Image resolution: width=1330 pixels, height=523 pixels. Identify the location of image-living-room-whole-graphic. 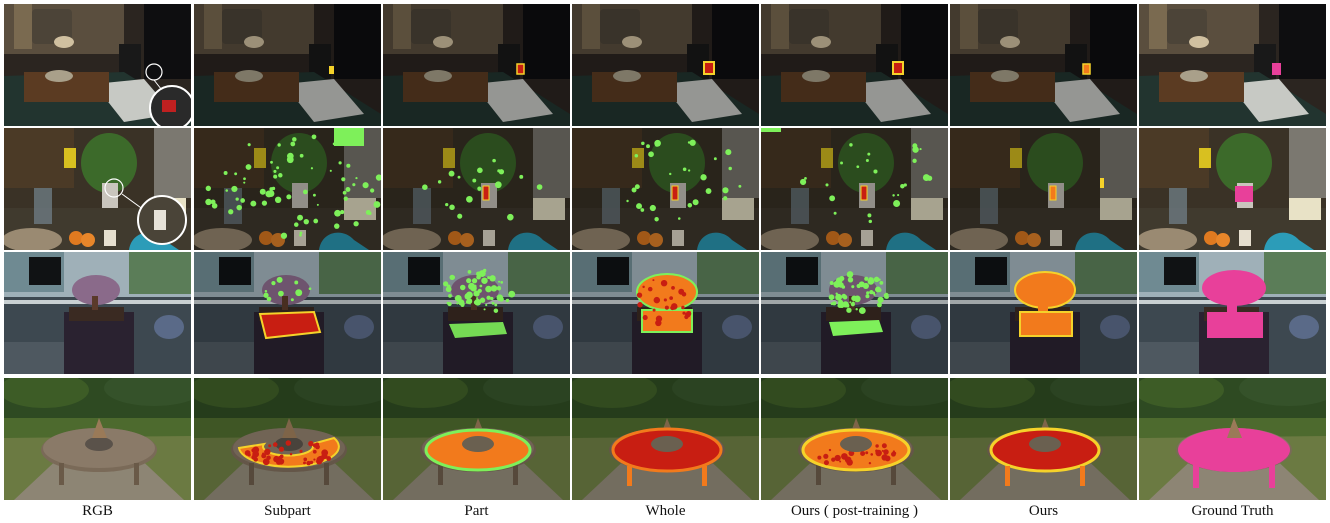
(665, 65).